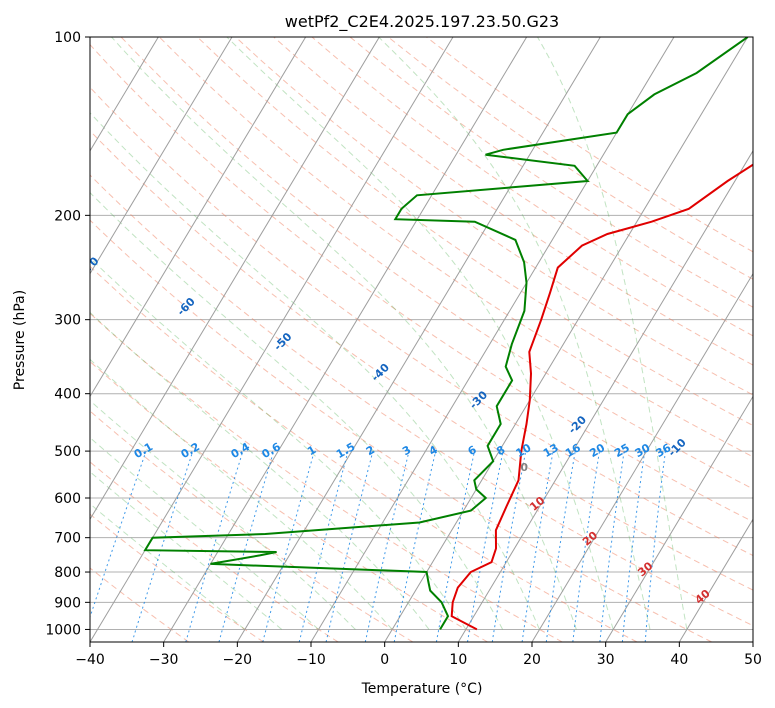  Describe the element at coordinates (622, 450) in the screenshot. I see `mixing-ratio-label: 25` at that location.